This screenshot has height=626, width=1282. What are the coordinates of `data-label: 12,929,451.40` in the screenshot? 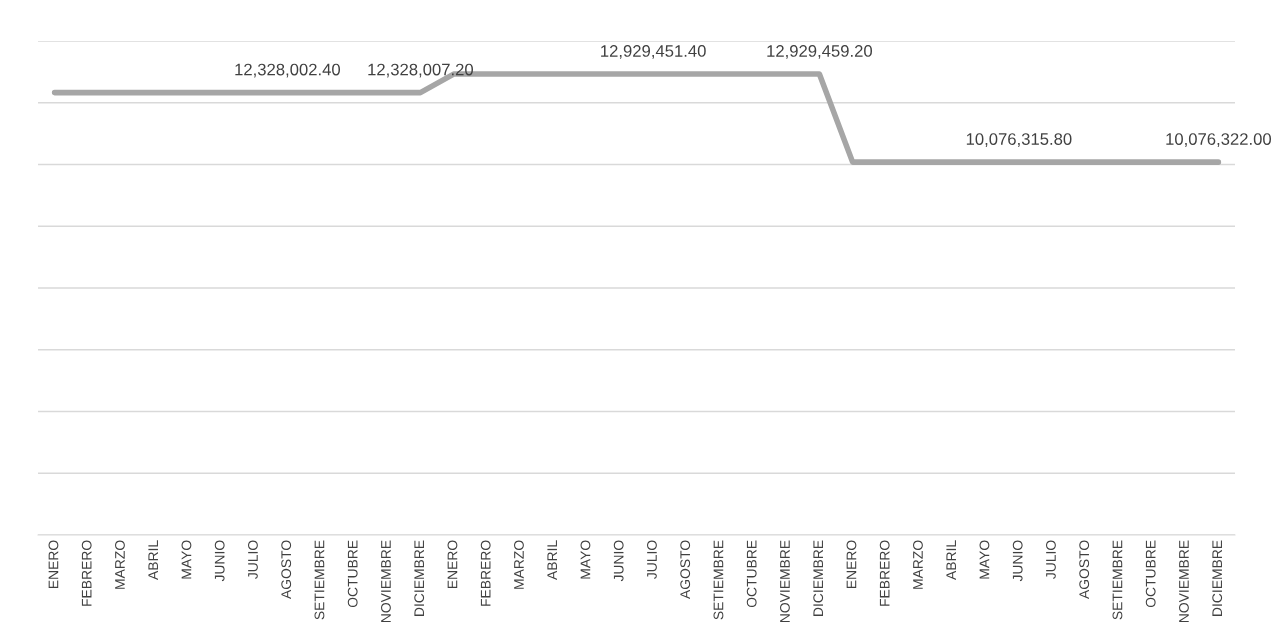 It's located at (653, 52).